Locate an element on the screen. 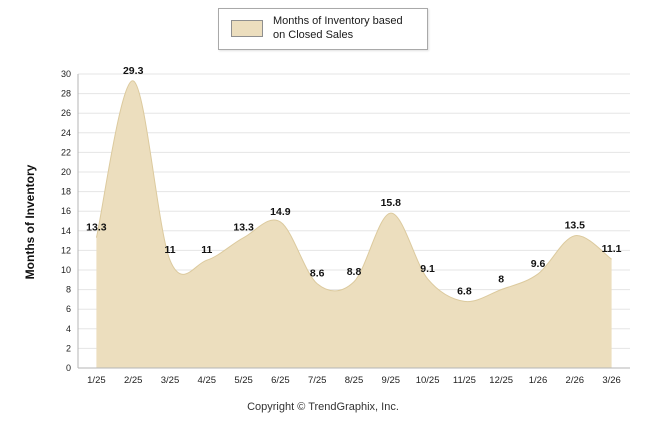 This screenshot has width=646, height=434. svg-text: 9.6 is located at coordinates (538, 264).